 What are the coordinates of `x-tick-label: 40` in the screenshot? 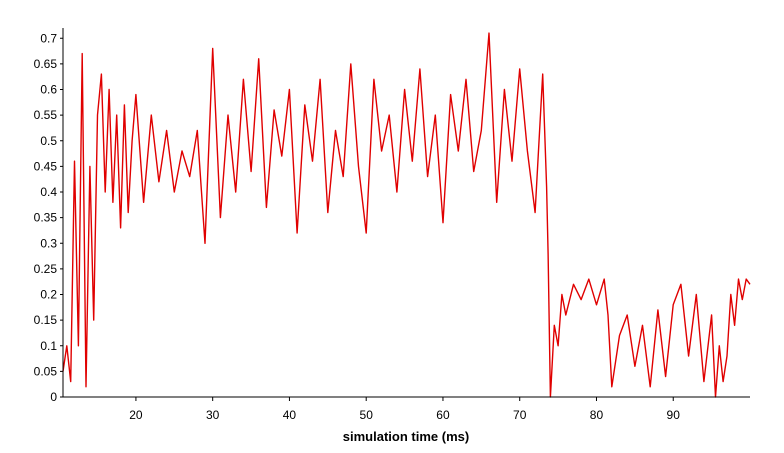 It's located at (290, 415).